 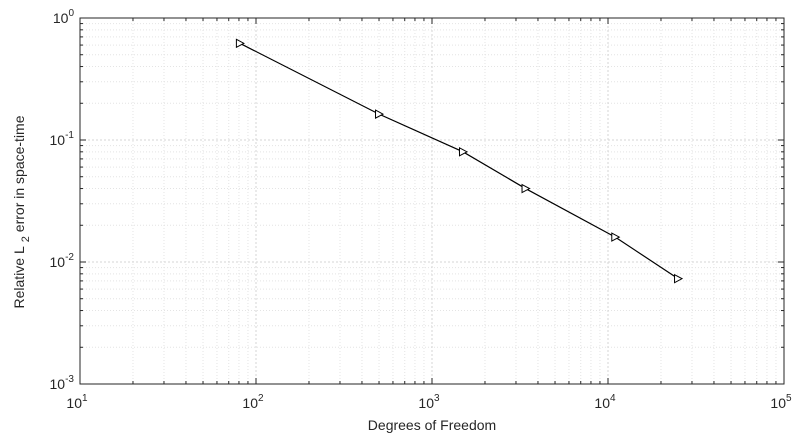 I want to click on x-tick-label: 10², so click(x=253, y=402).